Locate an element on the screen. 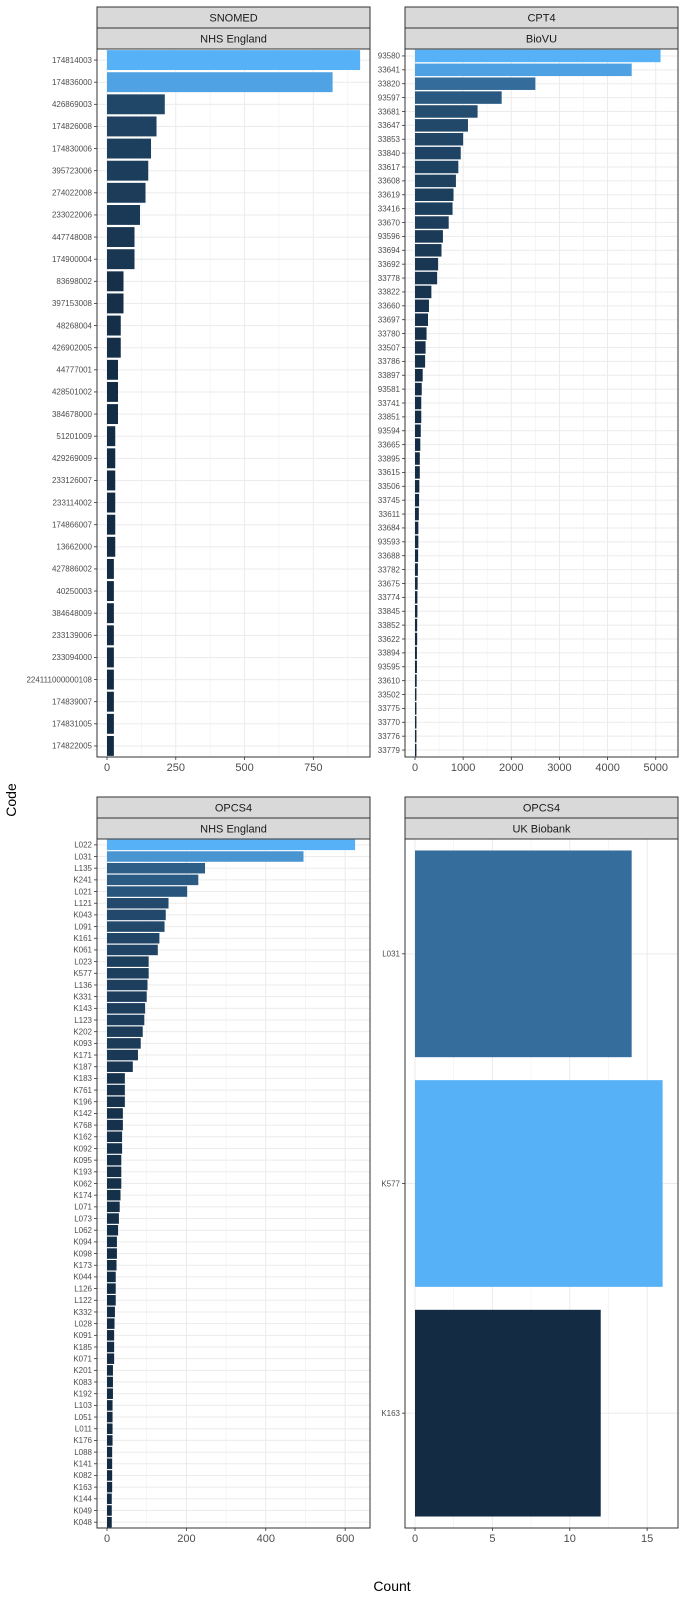 This screenshot has width=700, height=1600. bar-L091 is located at coordinates (136, 926).